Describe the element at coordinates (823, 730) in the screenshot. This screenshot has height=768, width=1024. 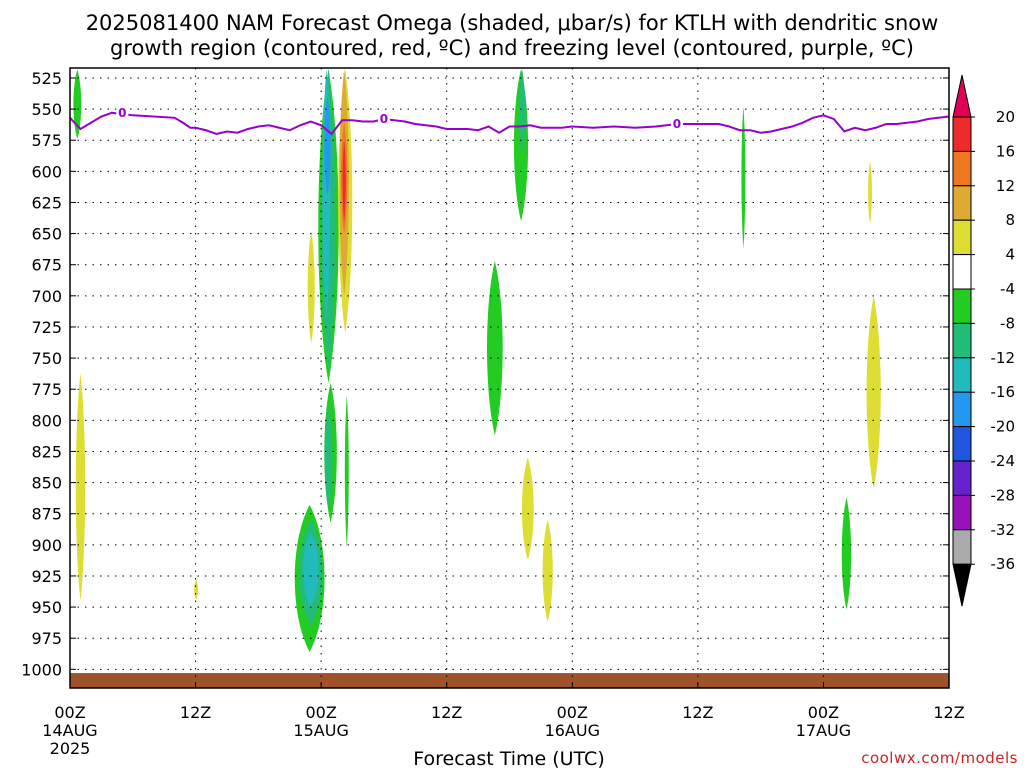
I see `x-tick-date-72: 17AUG` at that location.